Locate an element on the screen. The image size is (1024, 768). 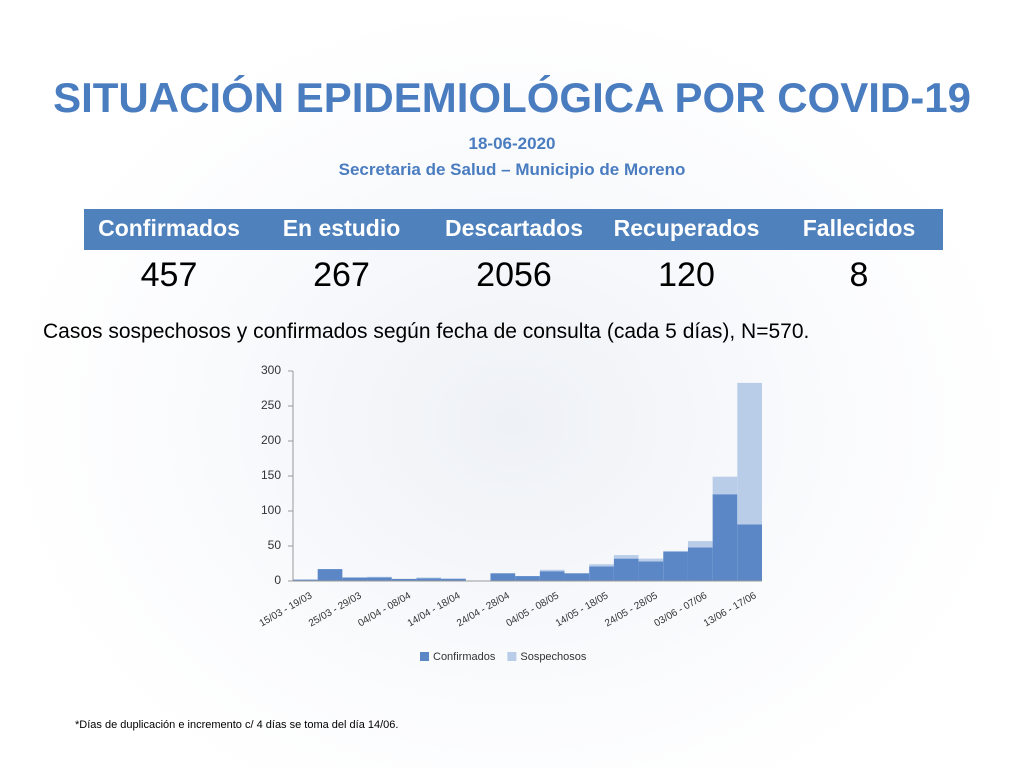
stat-label: En estudio is located at coordinates (341, 228).